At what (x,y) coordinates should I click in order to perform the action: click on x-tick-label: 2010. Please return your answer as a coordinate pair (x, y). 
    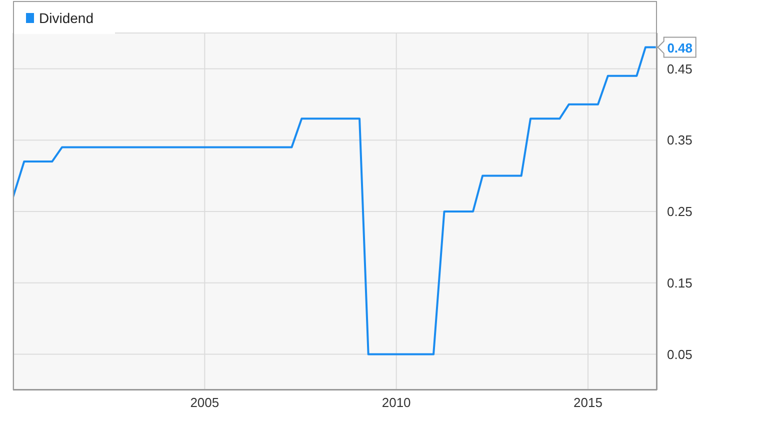
    Looking at the image, I should click on (396, 402).